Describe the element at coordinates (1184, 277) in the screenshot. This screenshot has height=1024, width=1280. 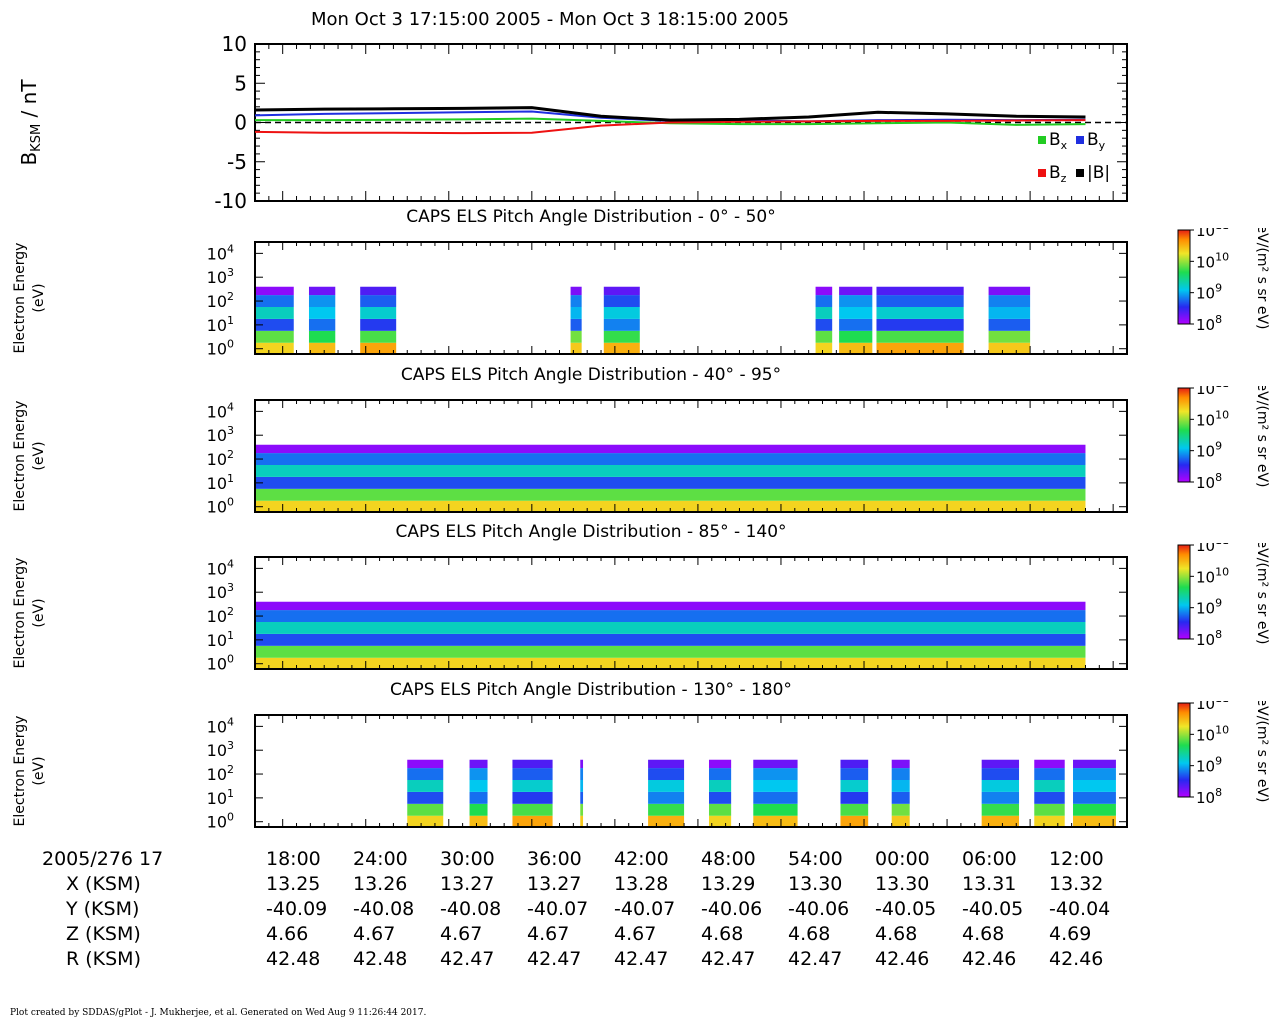
I see `colorbar` at that location.